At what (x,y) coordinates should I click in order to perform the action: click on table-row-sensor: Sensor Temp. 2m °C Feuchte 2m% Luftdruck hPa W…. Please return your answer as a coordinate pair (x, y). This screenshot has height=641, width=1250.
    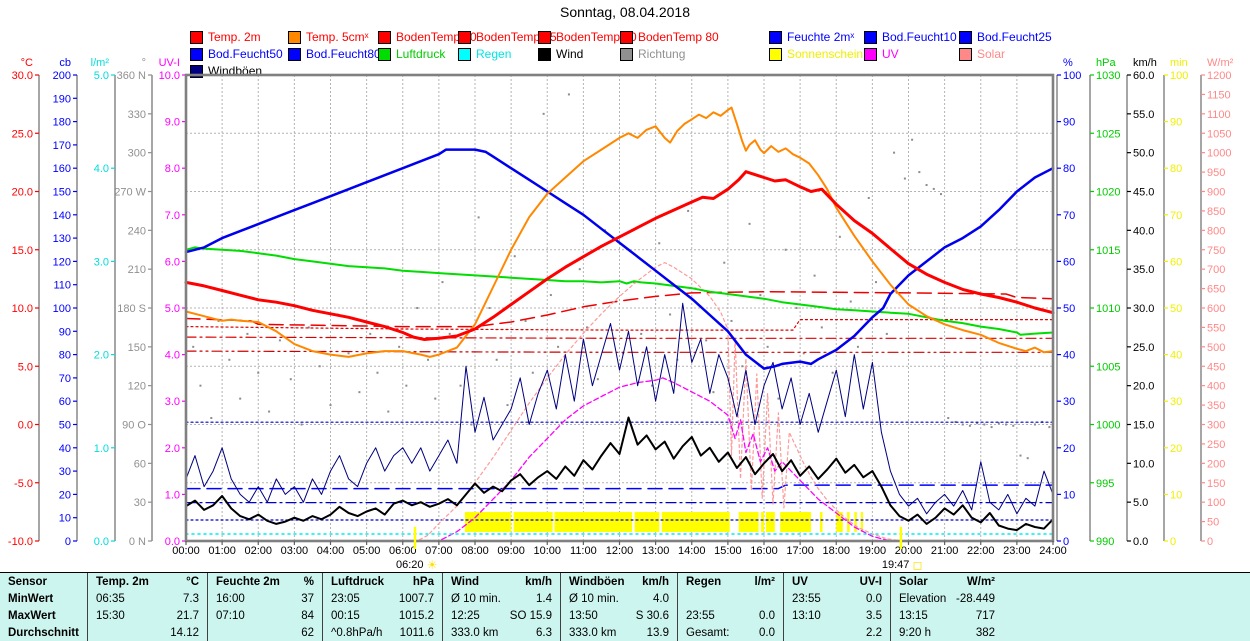
    Looking at the image, I should click on (625, 581).